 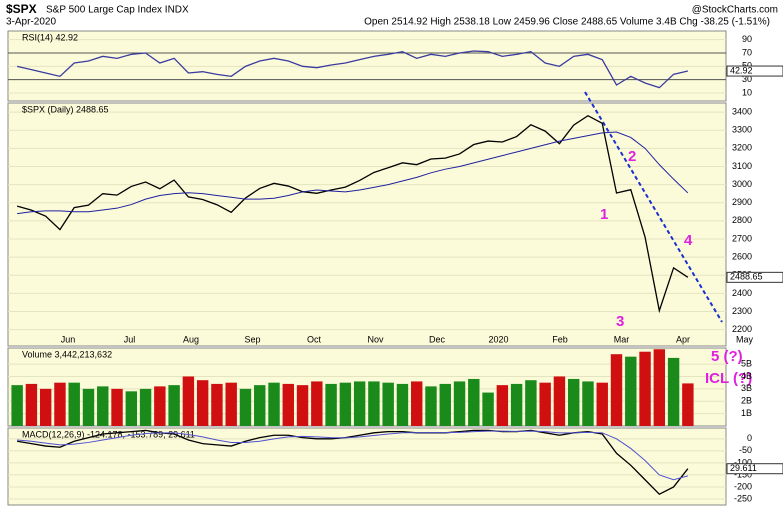 What do you see at coordinates (108, 434) in the screenshot?
I see `panel-title: MACD(12,26,9) -124.178, -153.789, 29.611` at bounding box center [108, 434].